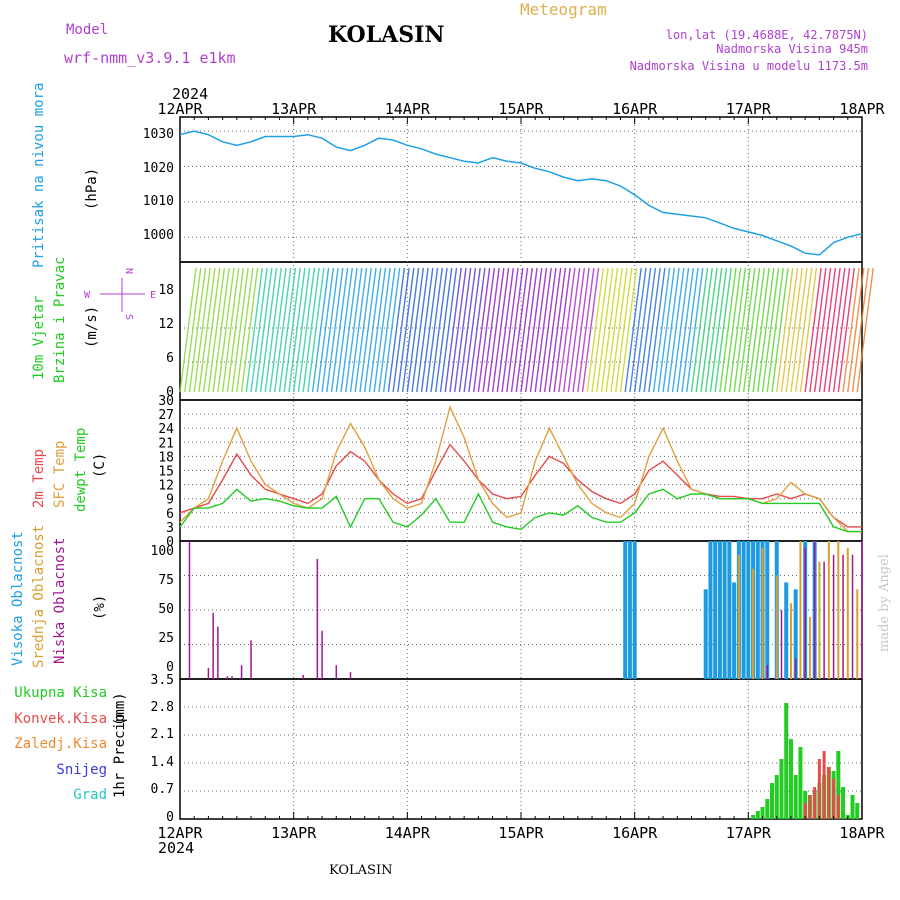 The width and height of the screenshot is (900, 900). What do you see at coordinates (100, 465) in the screenshot?
I see `temperature-unit: (C)` at bounding box center [100, 465].